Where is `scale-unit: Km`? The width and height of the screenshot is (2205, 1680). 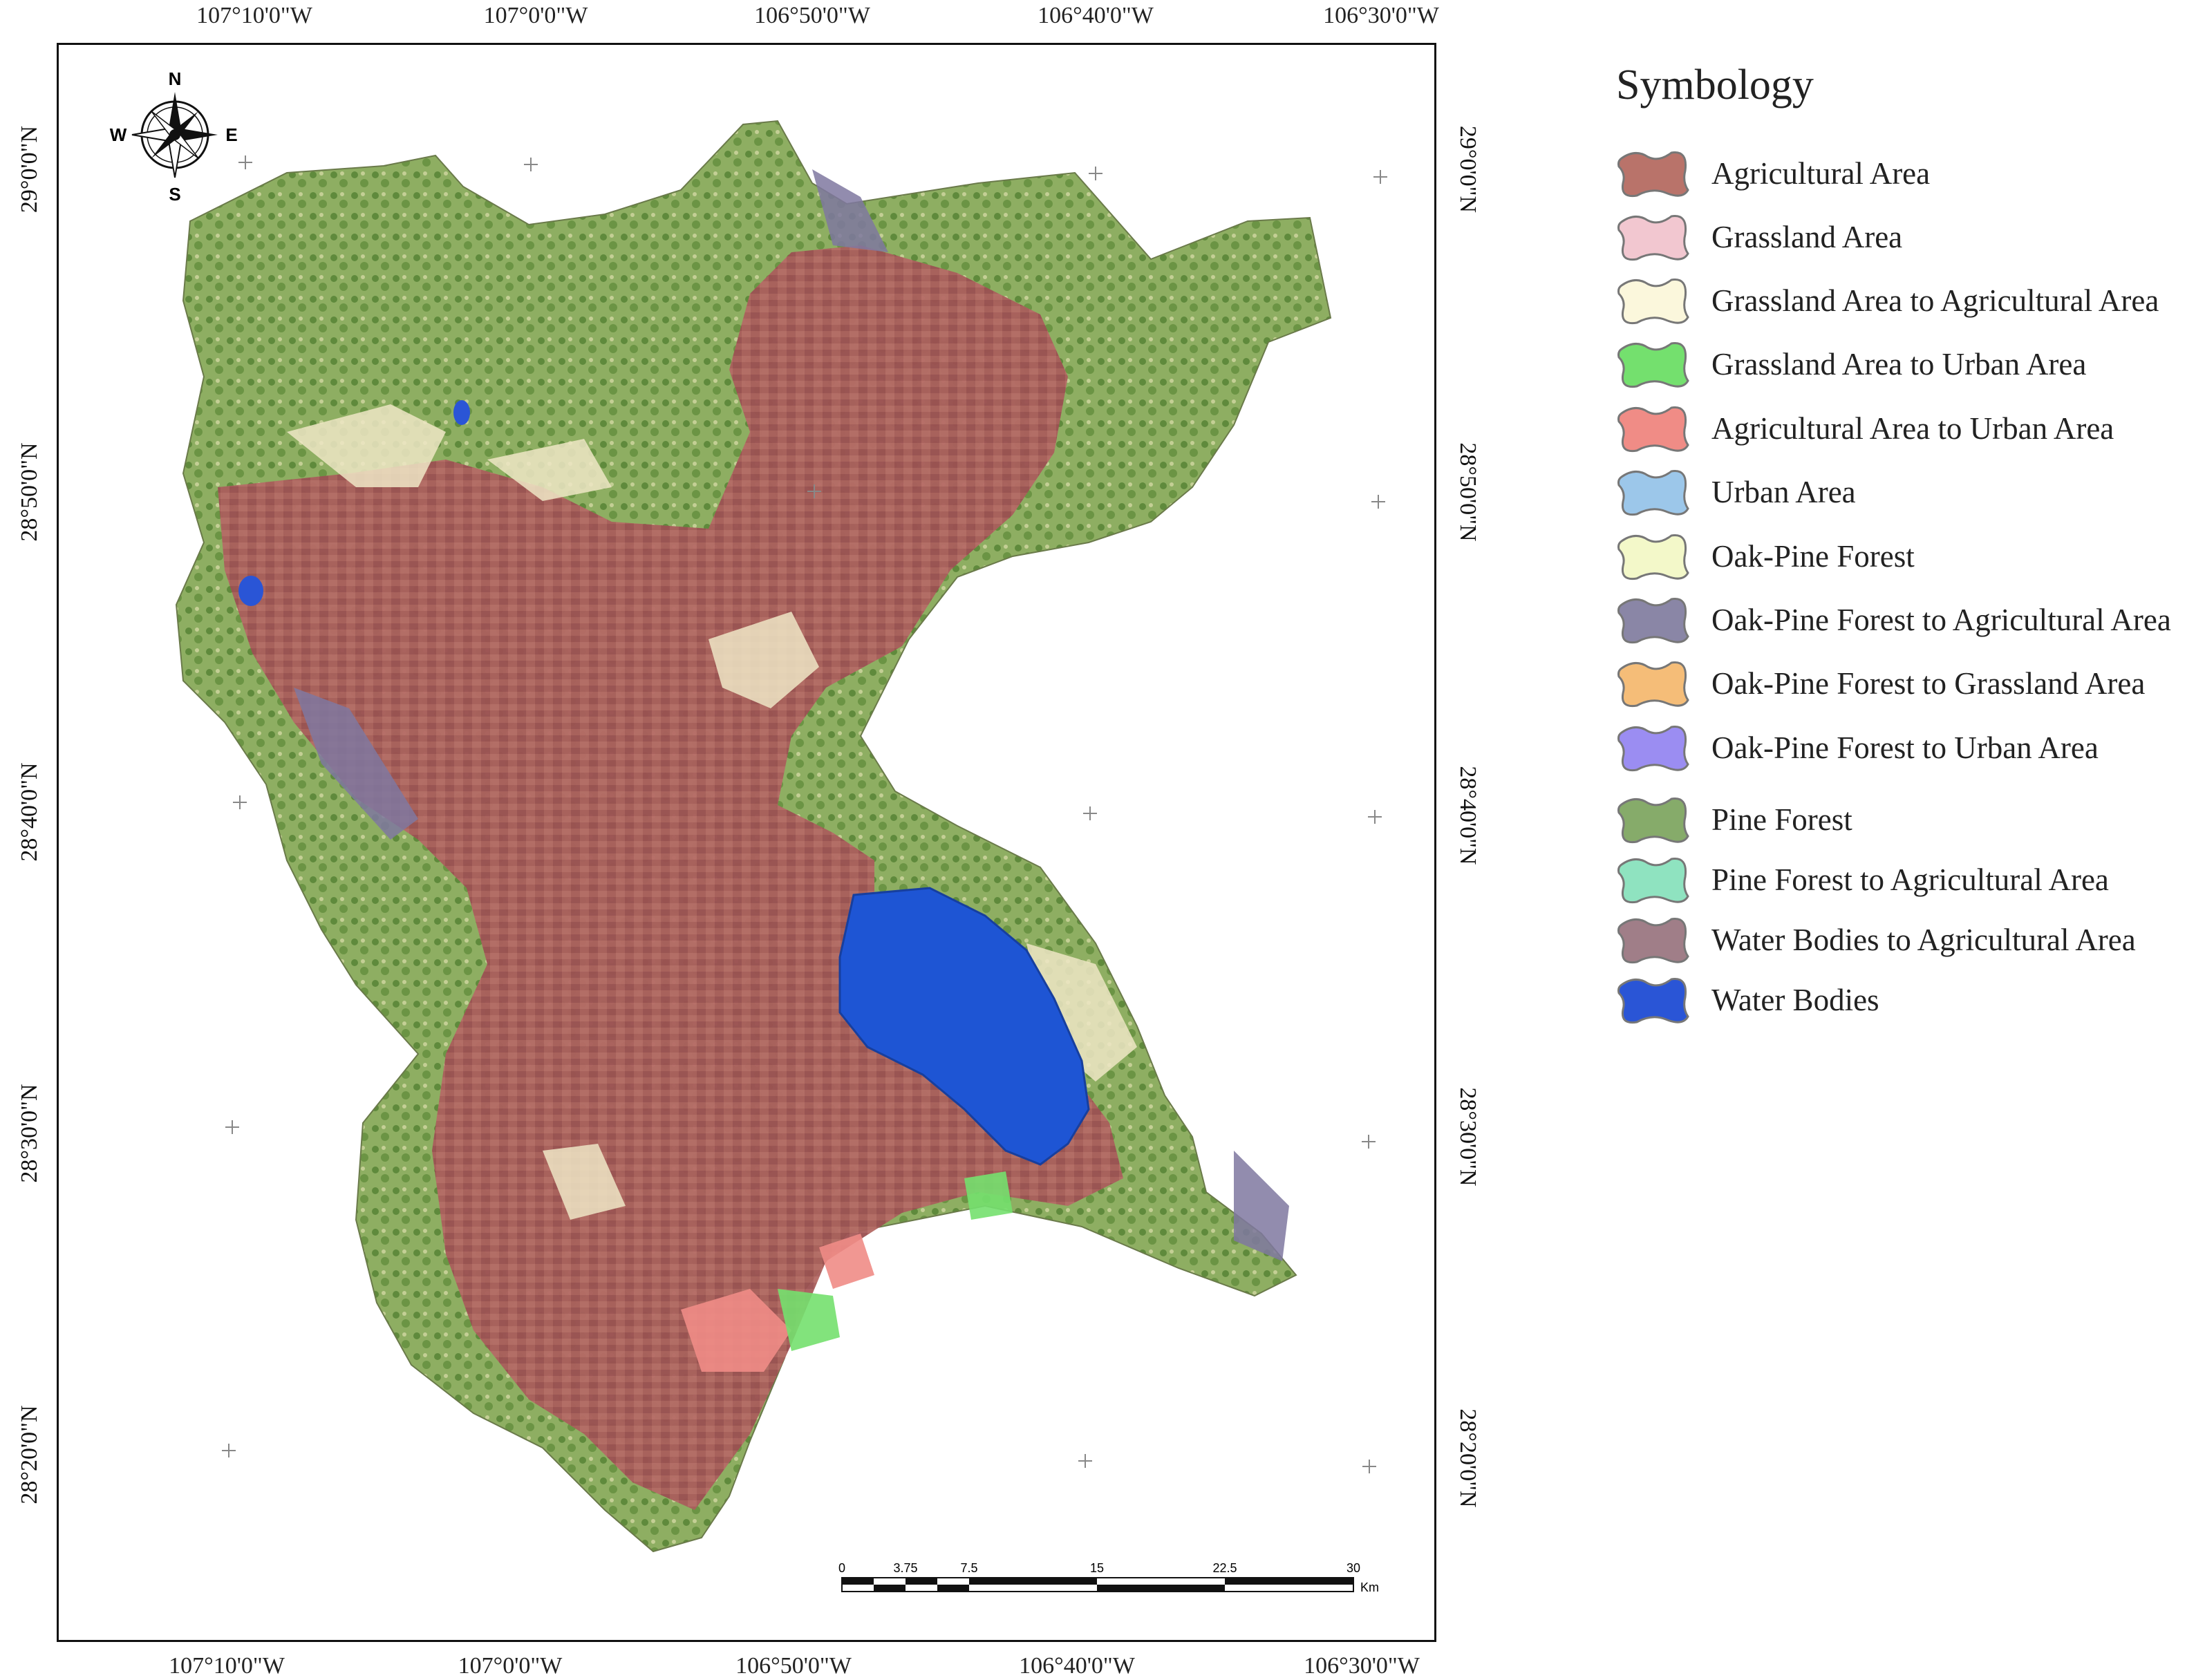
scale-unit: Km is located at coordinates (1369, 1587).